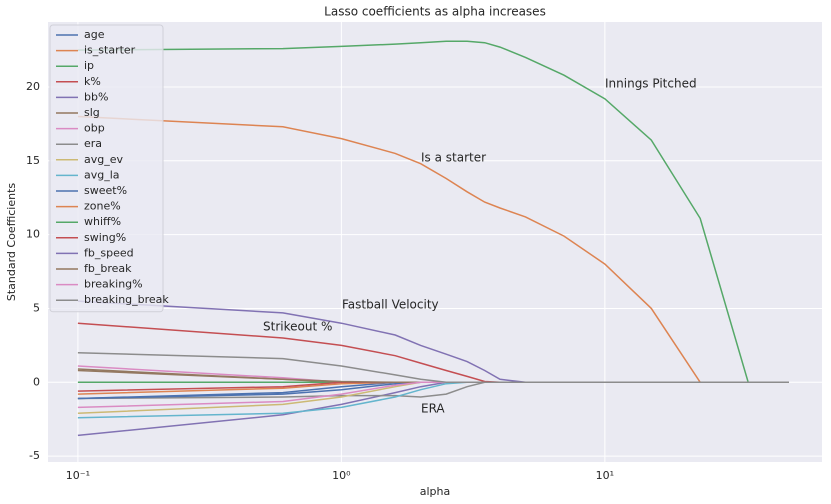 The width and height of the screenshot is (831, 504). Describe the element at coordinates (92, 112) in the screenshot. I see `legend-label: slg` at that location.